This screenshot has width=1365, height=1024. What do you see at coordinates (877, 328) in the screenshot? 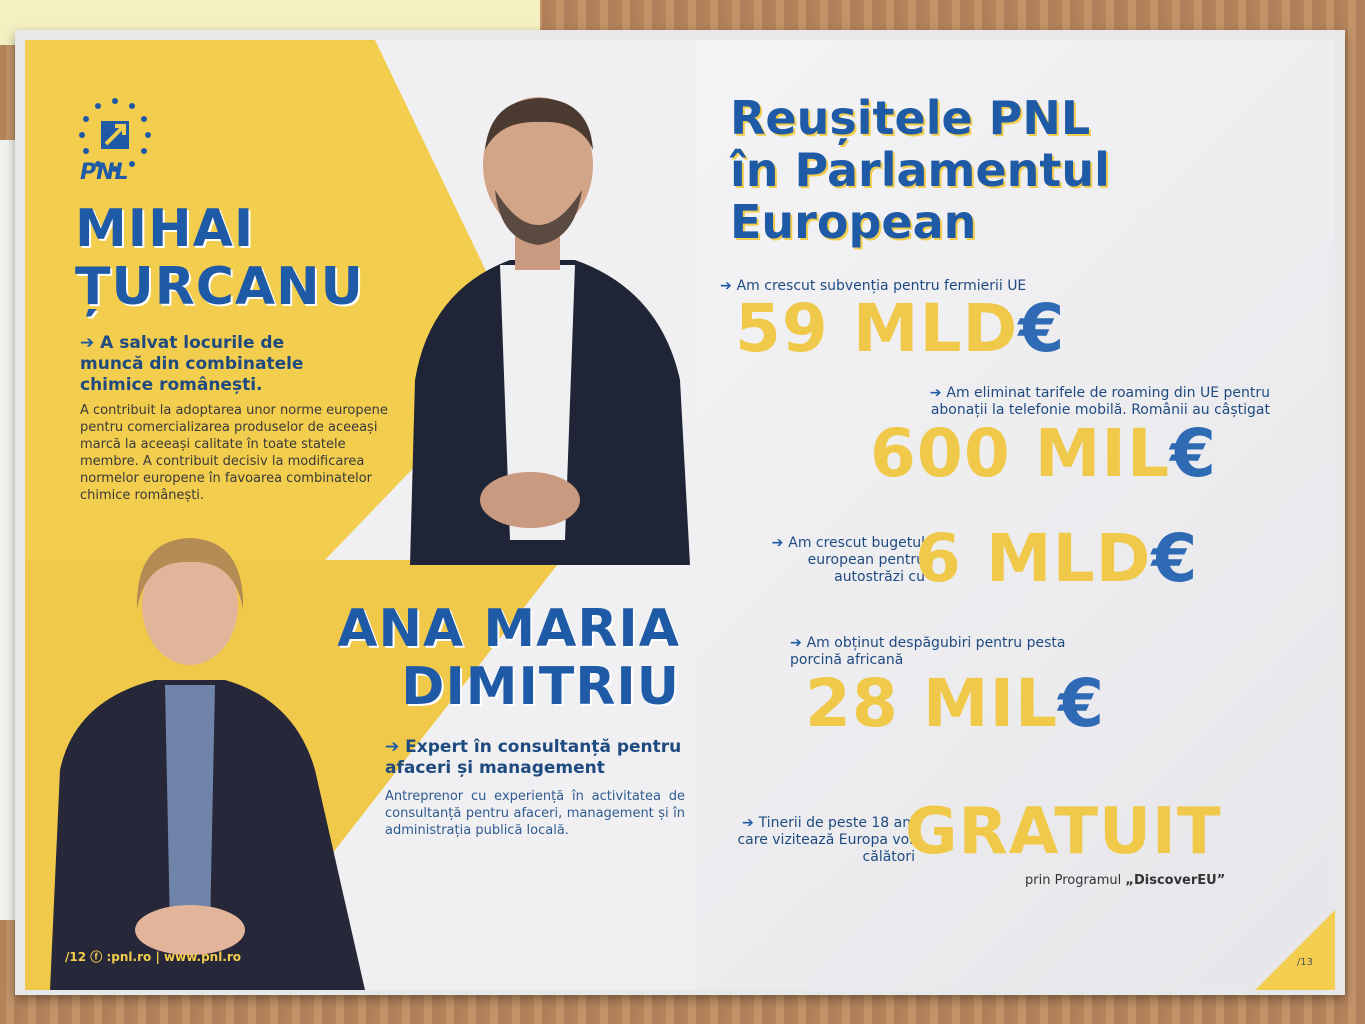
I see `stat-amount: 59 MLD` at bounding box center [877, 328].